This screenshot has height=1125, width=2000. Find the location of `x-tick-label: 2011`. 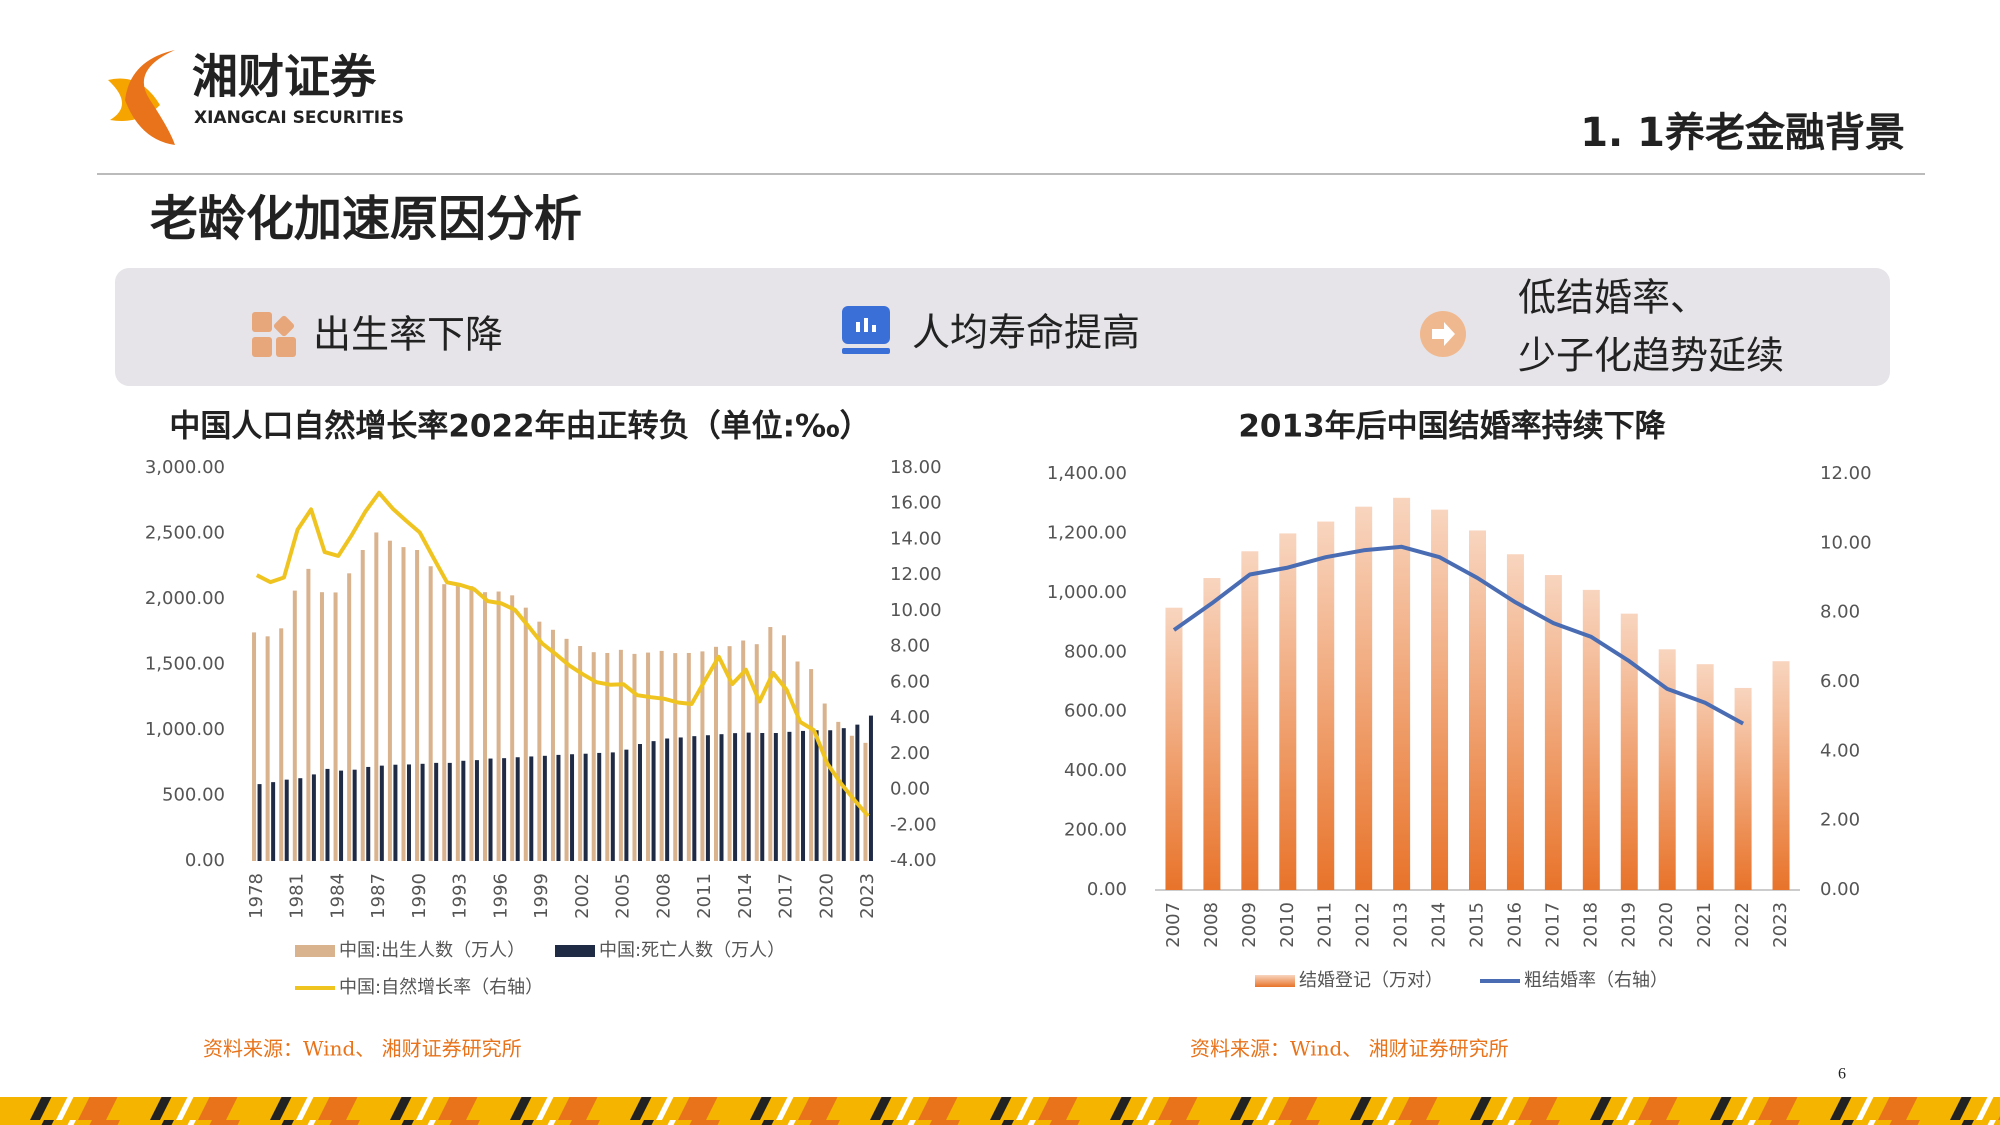

x-tick-label: 2011 is located at coordinates (1325, 925).